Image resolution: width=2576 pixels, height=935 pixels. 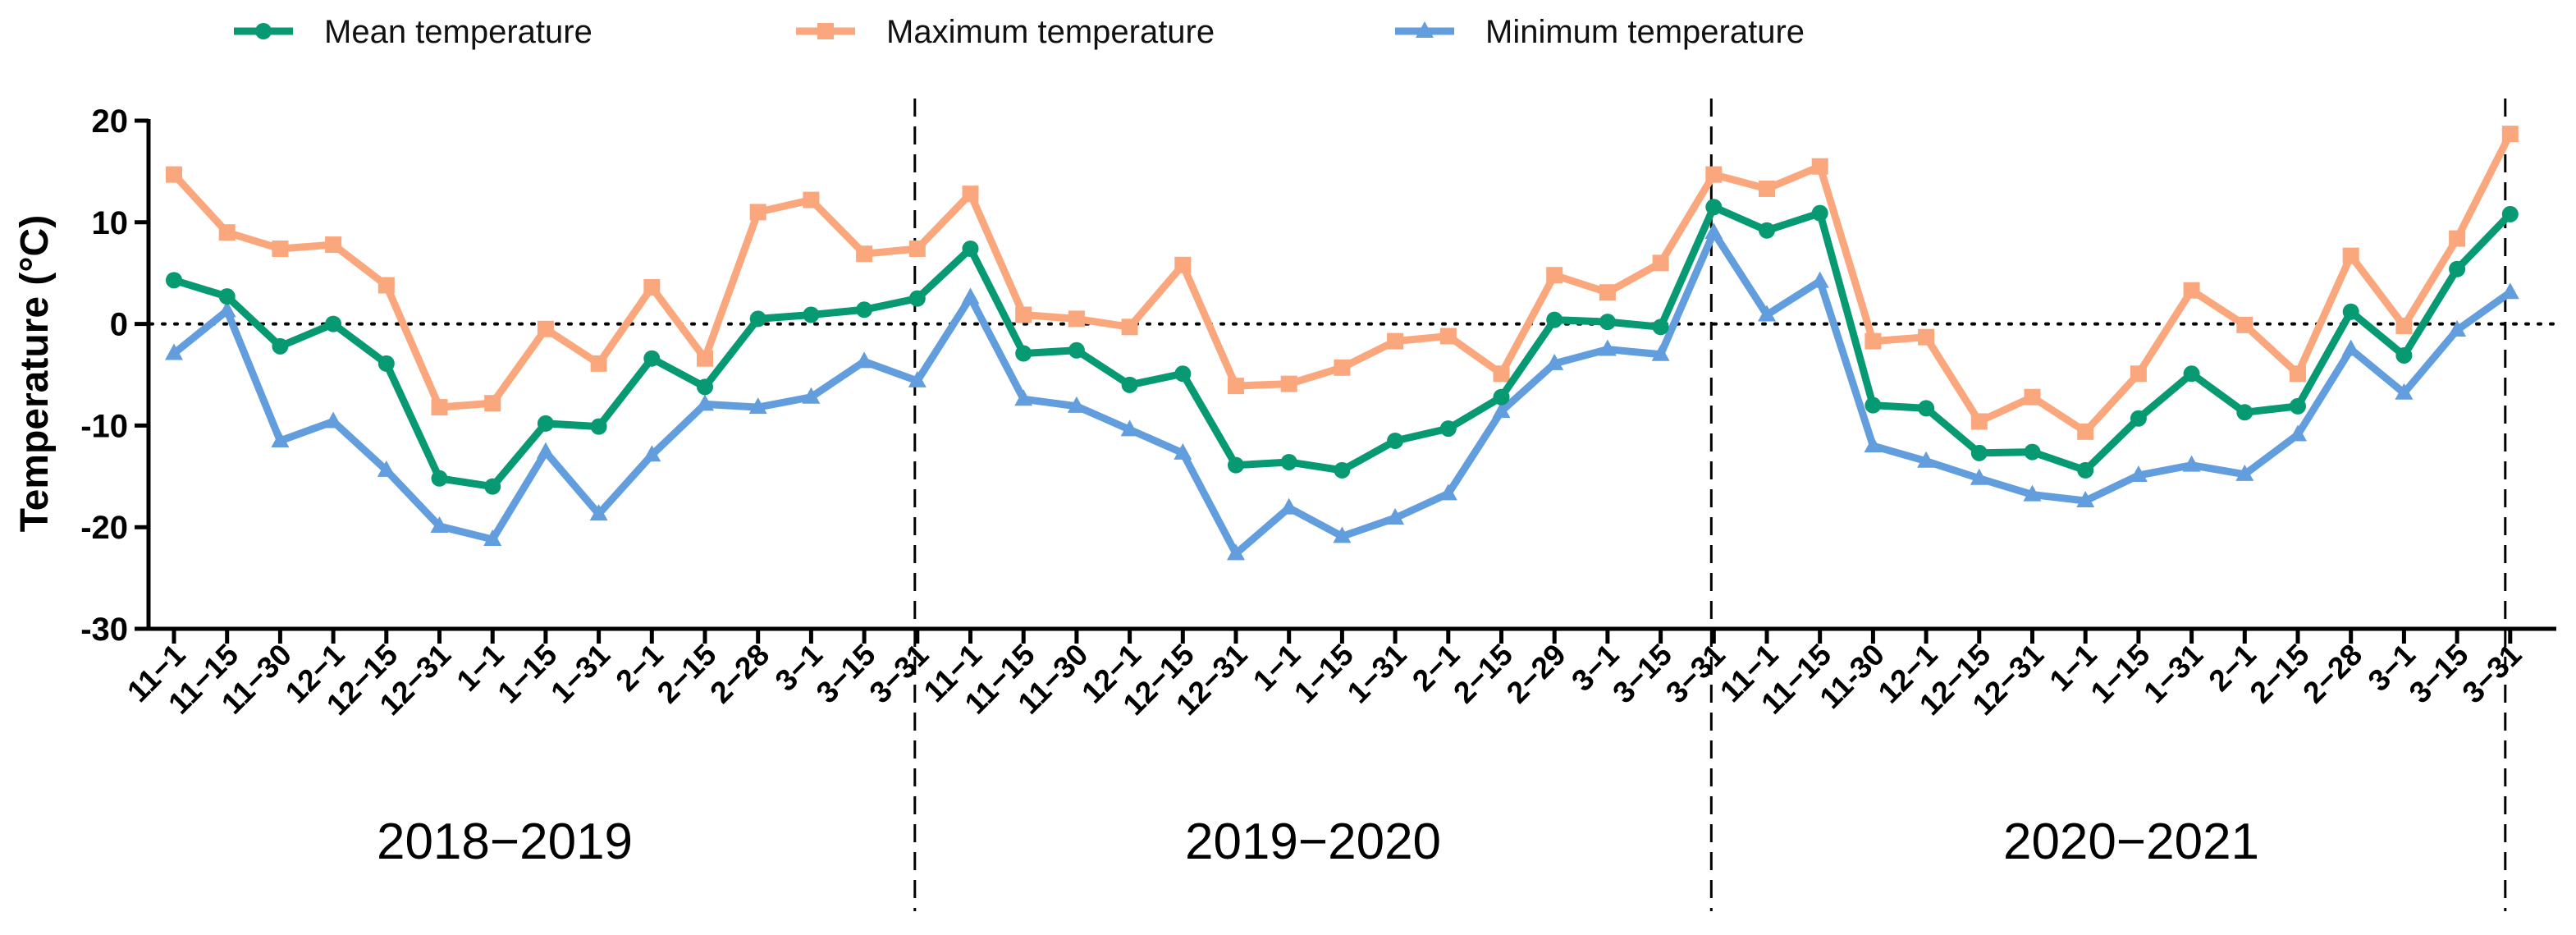 I want to click on x-tick-label: 2−29, so click(x=1536, y=674).